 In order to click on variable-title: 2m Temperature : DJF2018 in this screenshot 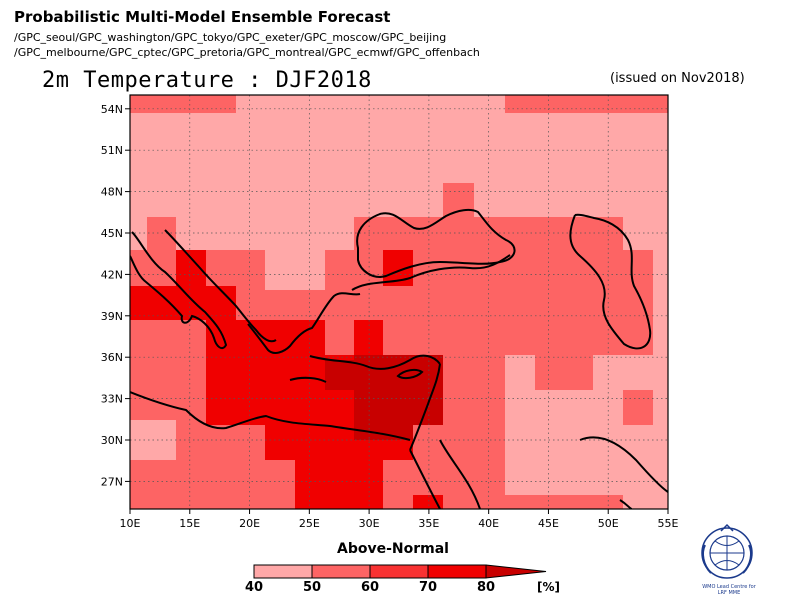, I will do `click(207, 80)`.